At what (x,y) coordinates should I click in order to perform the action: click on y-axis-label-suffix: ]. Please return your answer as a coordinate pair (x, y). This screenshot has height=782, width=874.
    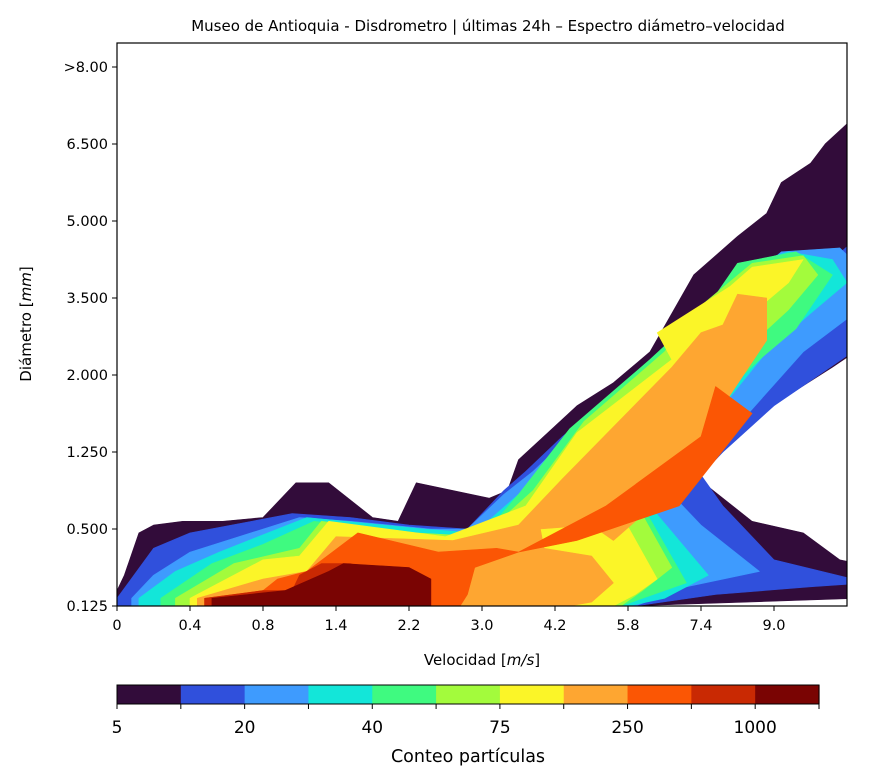
    Looking at the image, I should click on (26, 269).